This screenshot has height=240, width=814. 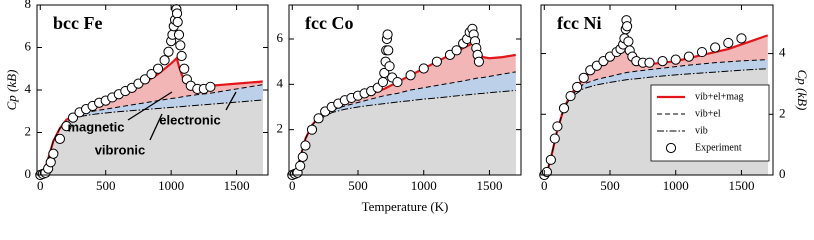 I want to click on legend-marker, so click(x=671, y=148).